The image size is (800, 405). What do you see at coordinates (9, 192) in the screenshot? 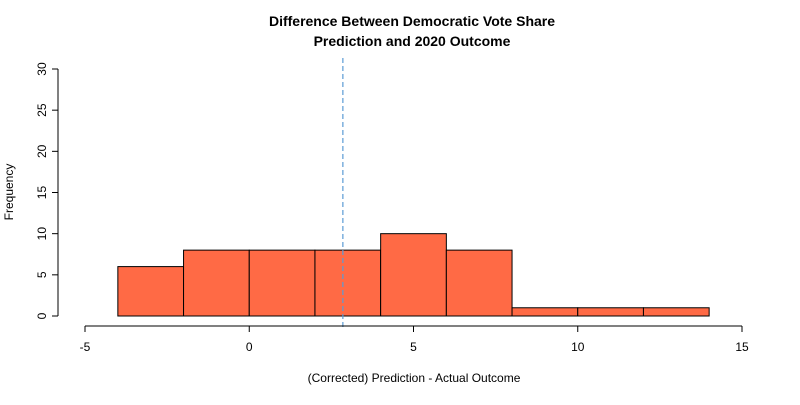
I see `y-axis-label: Frequency` at bounding box center [9, 192].